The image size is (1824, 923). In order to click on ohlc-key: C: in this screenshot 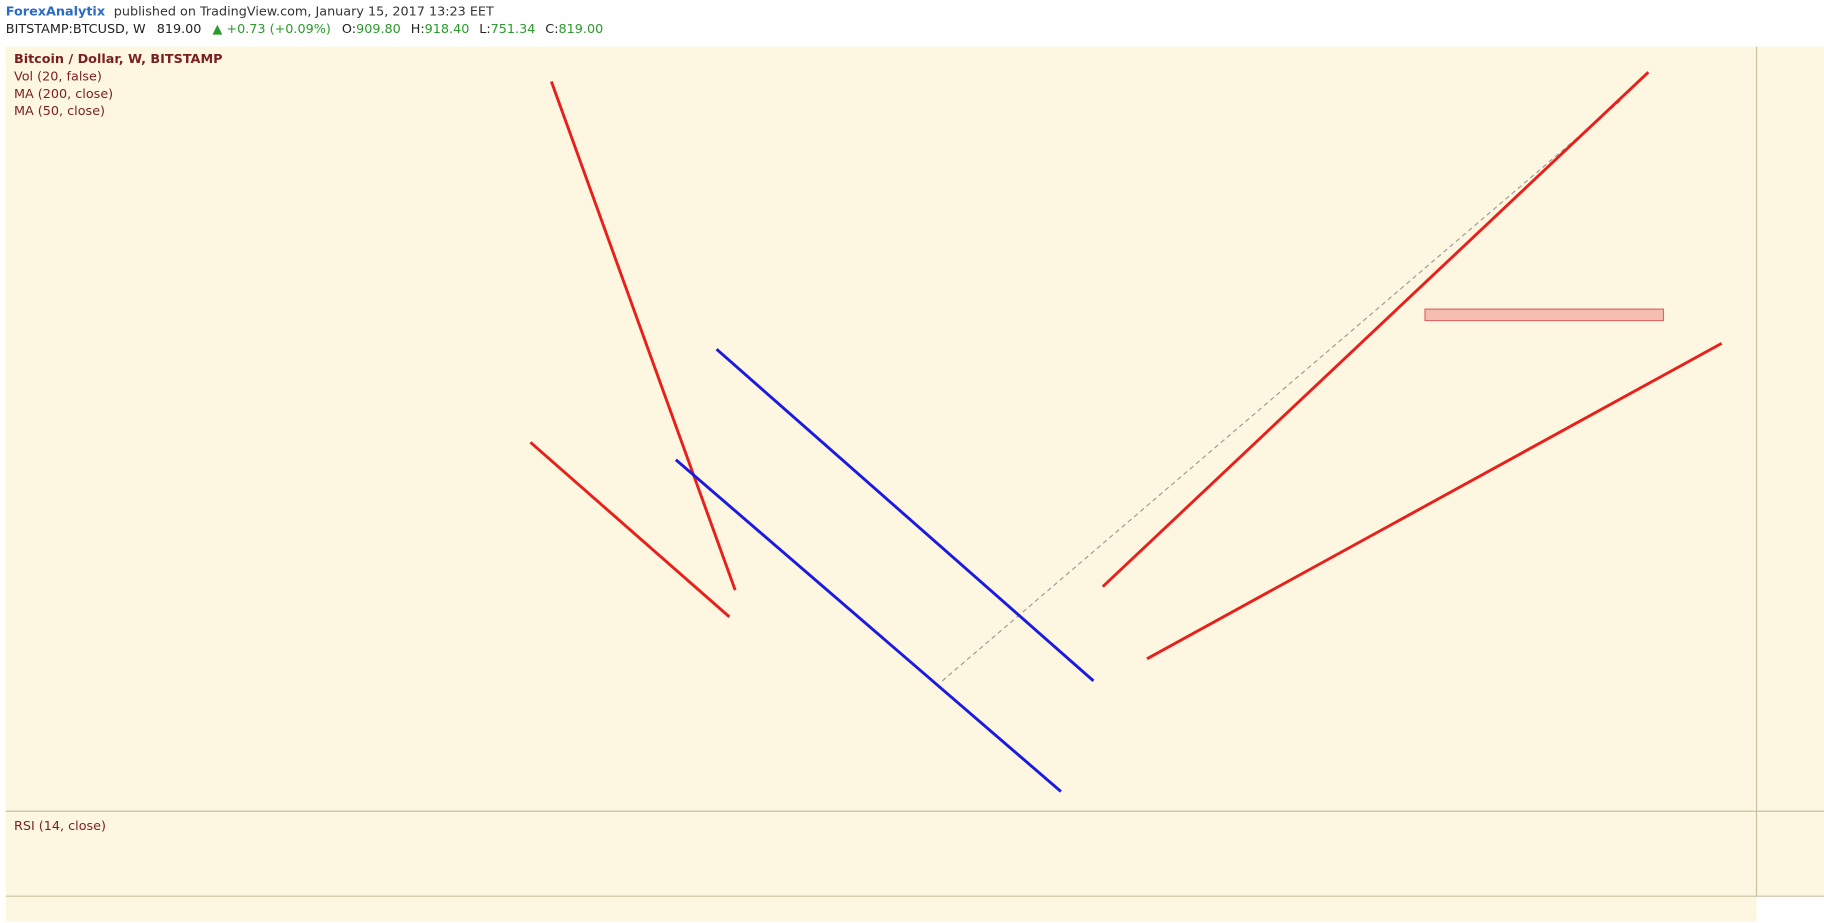, I will do `click(551, 29)`.